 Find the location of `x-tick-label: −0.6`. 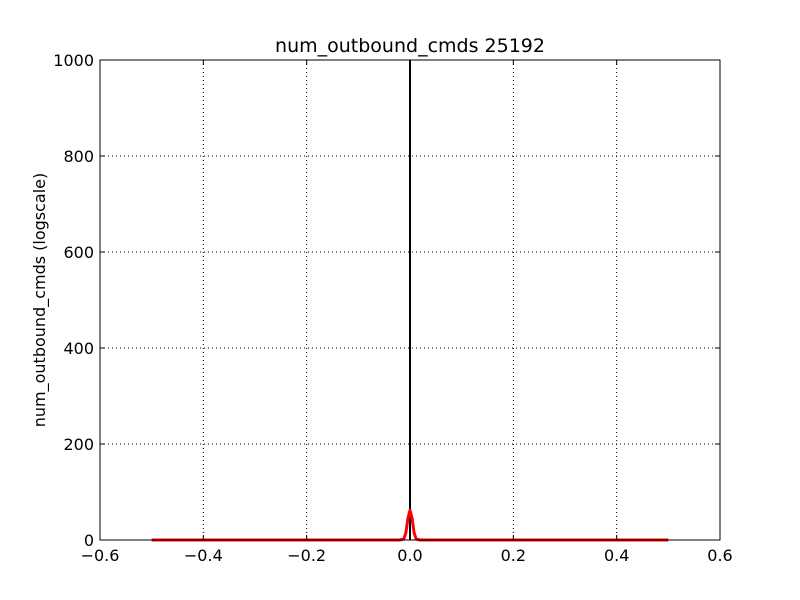

x-tick-label: −0.6 is located at coordinates (100, 555).